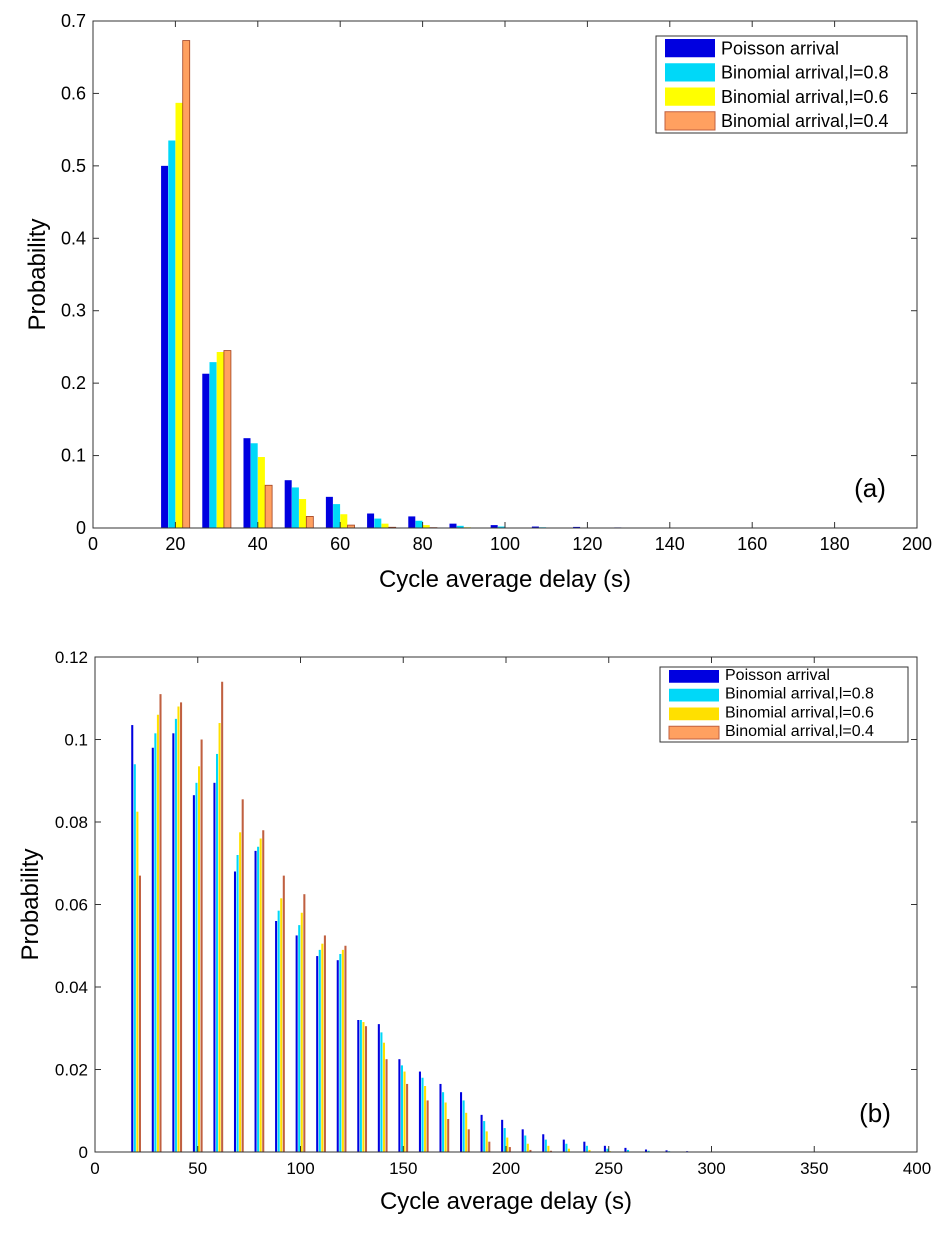 The width and height of the screenshot is (948, 1233). Describe the element at coordinates (587, 544) in the screenshot. I see `x-tick-label: 120` at that location.